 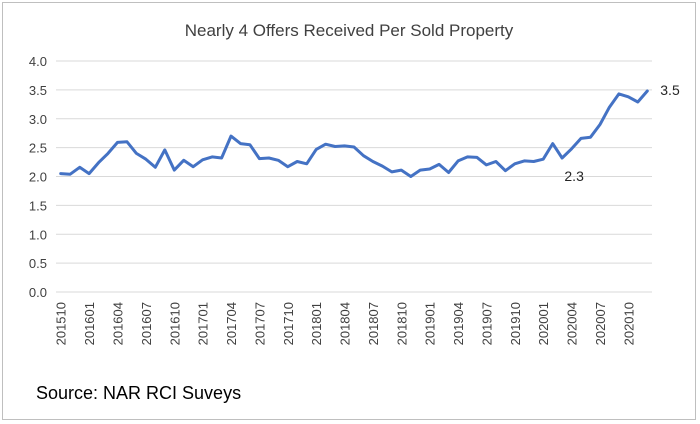 I want to click on annotations: 3.5 2.3, so click(x=622, y=133).